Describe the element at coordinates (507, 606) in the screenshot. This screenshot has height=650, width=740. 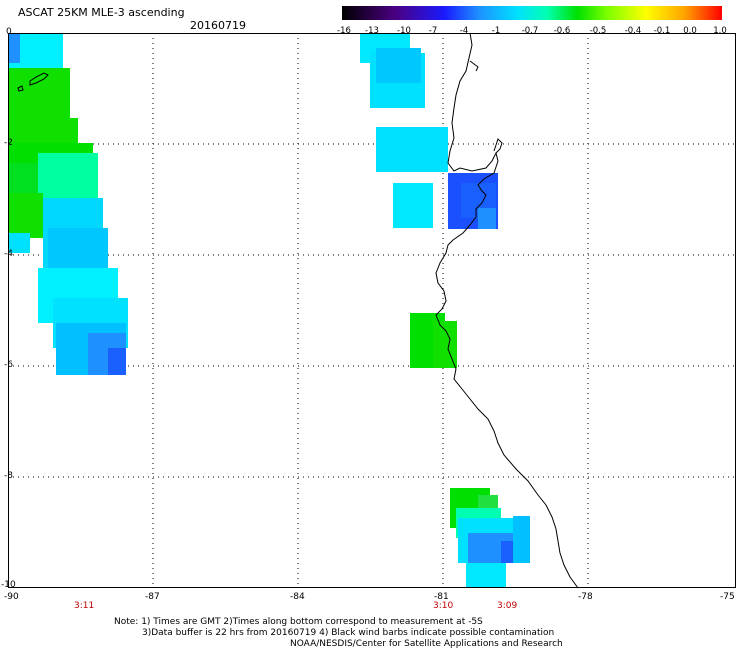
I see `time-label: 3:09` at that location.